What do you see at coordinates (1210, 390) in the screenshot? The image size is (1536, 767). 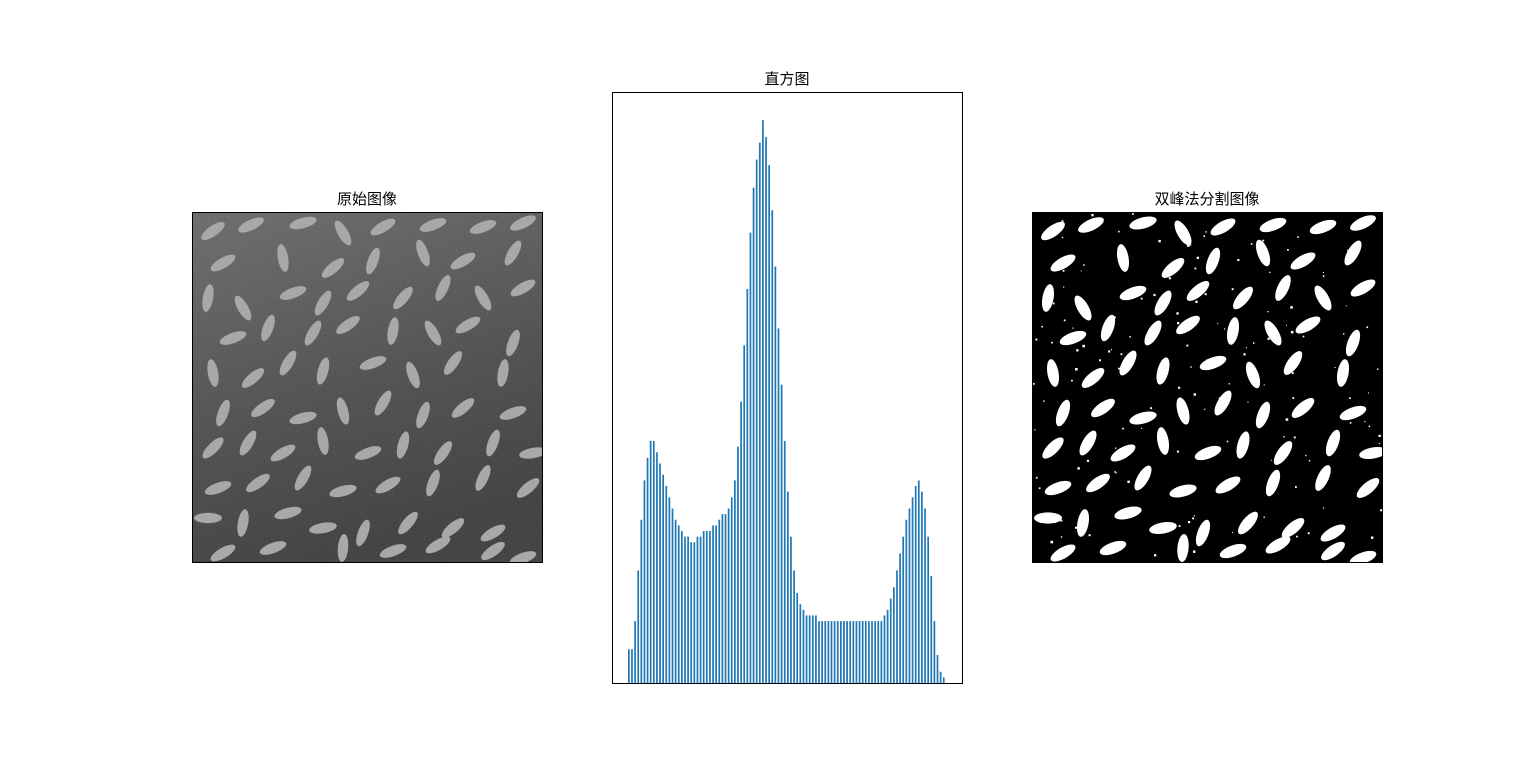 I see `segmented-image` at bounding box center [1210, 390].